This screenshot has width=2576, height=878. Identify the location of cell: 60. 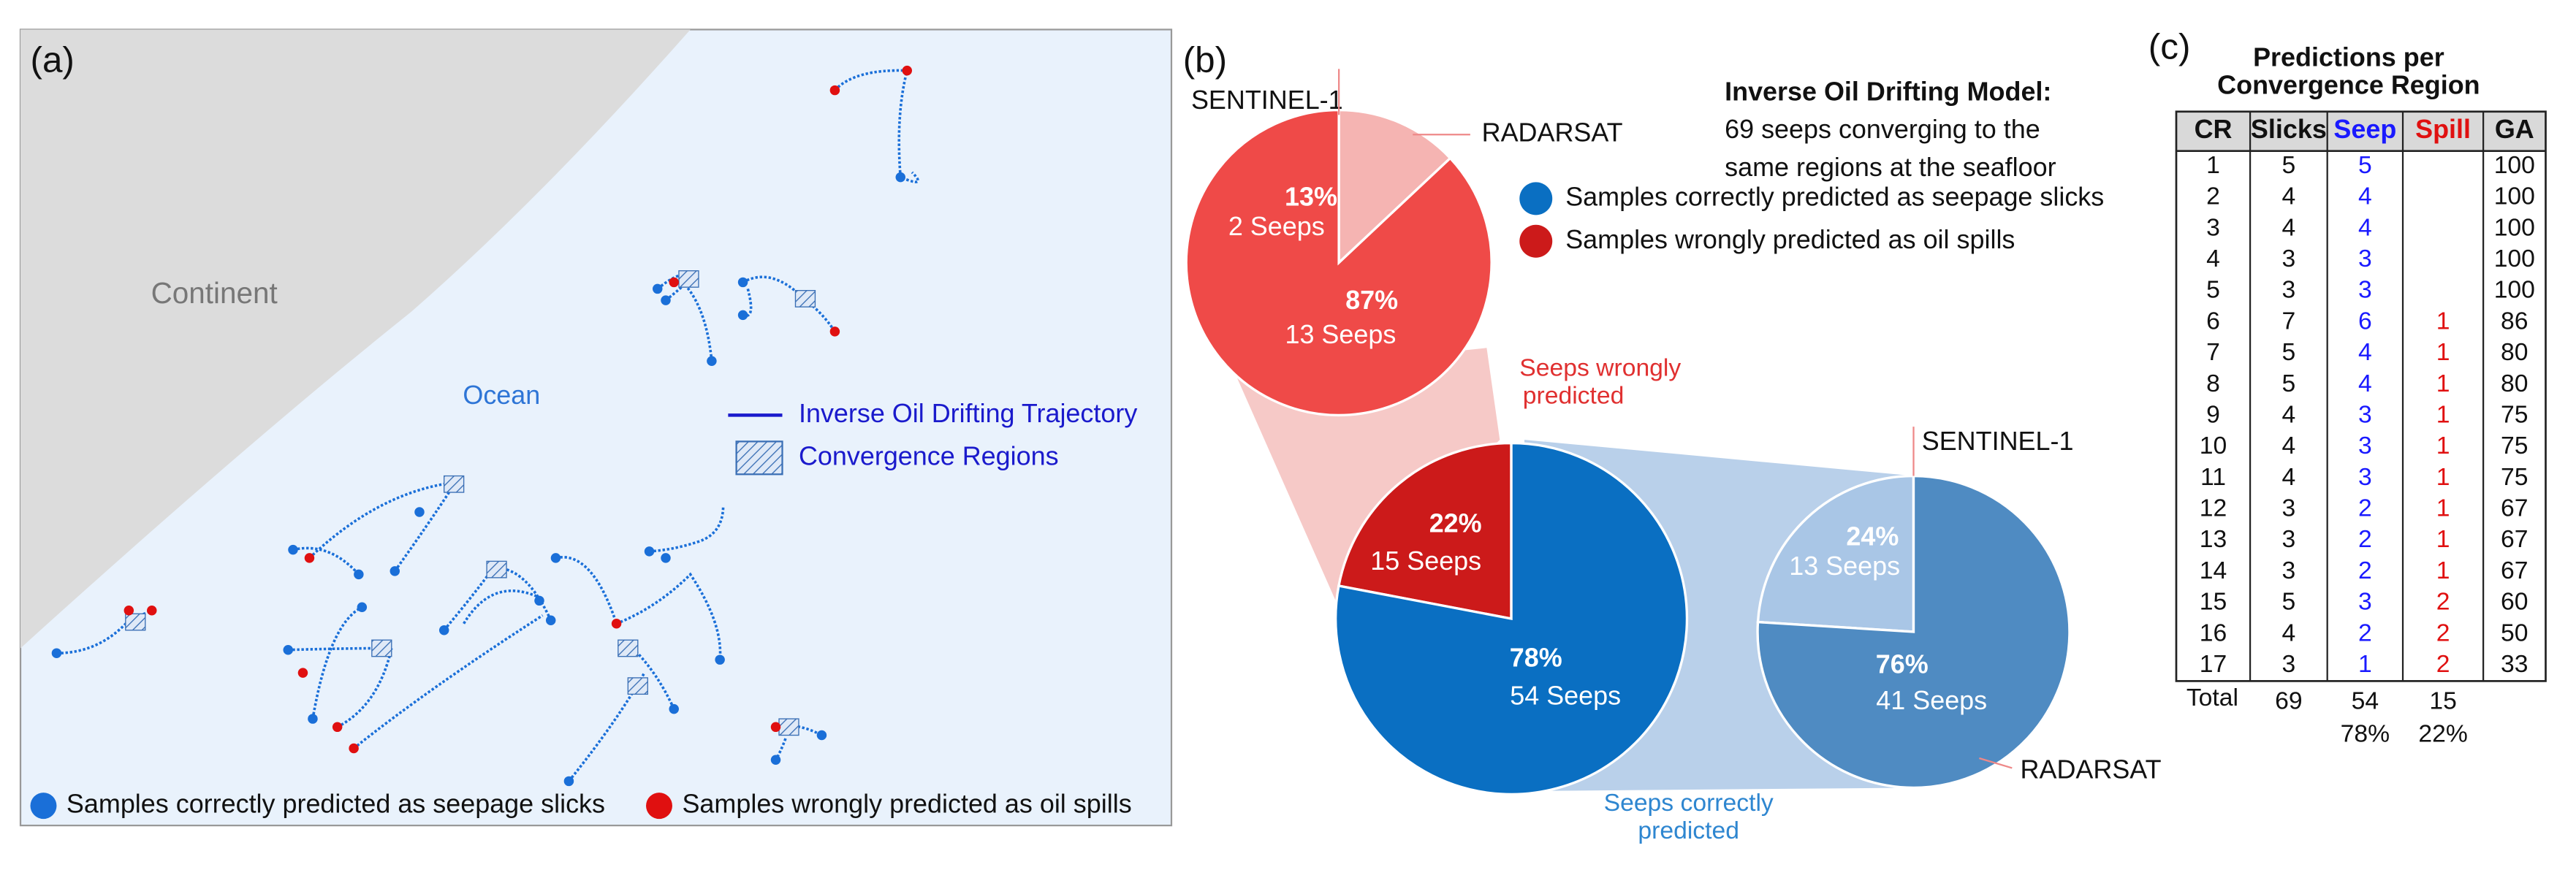
(2514, 602).